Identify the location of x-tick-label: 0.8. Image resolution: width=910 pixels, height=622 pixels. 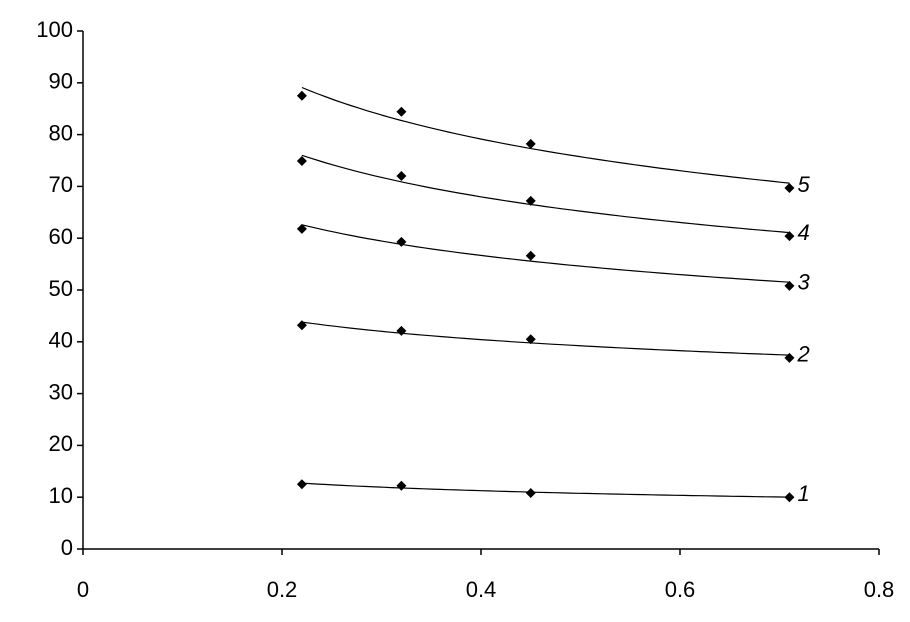
(879, 589).